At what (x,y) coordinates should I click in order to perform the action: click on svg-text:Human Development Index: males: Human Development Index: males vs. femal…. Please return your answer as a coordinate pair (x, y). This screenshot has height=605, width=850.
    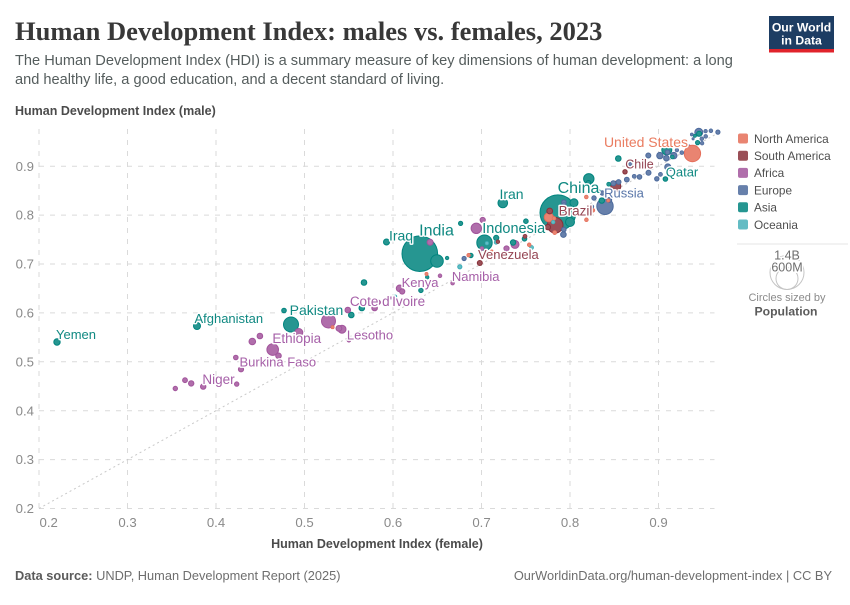
    Looking at the image, I should click on (308, 31).